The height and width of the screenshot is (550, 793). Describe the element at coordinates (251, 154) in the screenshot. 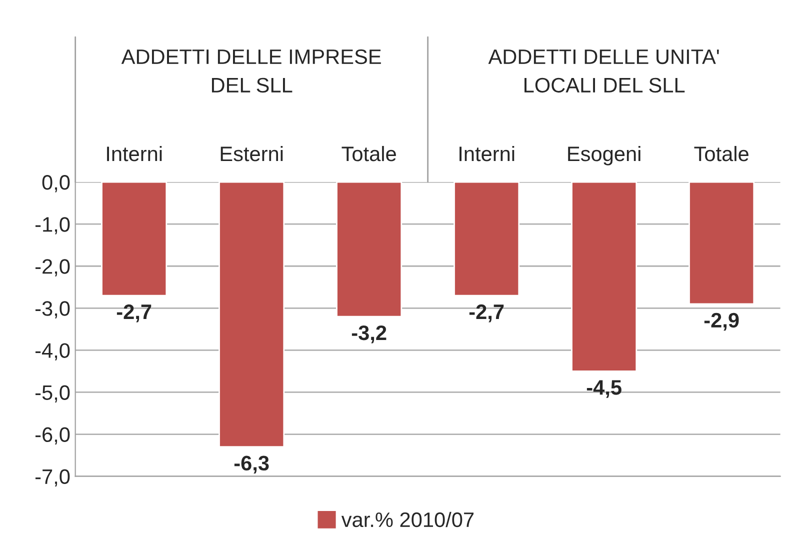

I see `x-tick-label: Esterni` at that location.